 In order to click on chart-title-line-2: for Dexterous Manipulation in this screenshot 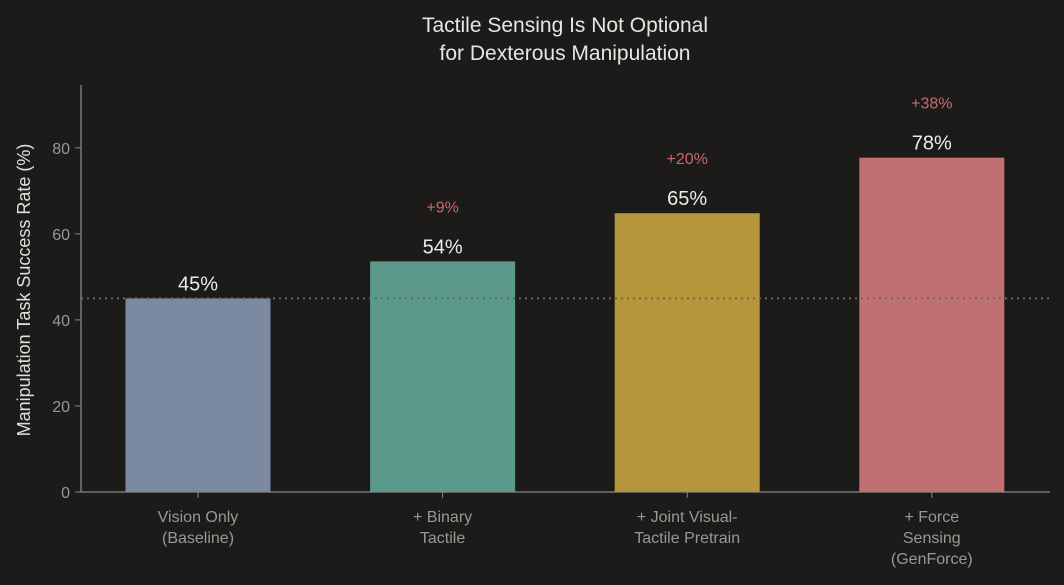, I will do `click(565, 53)`.